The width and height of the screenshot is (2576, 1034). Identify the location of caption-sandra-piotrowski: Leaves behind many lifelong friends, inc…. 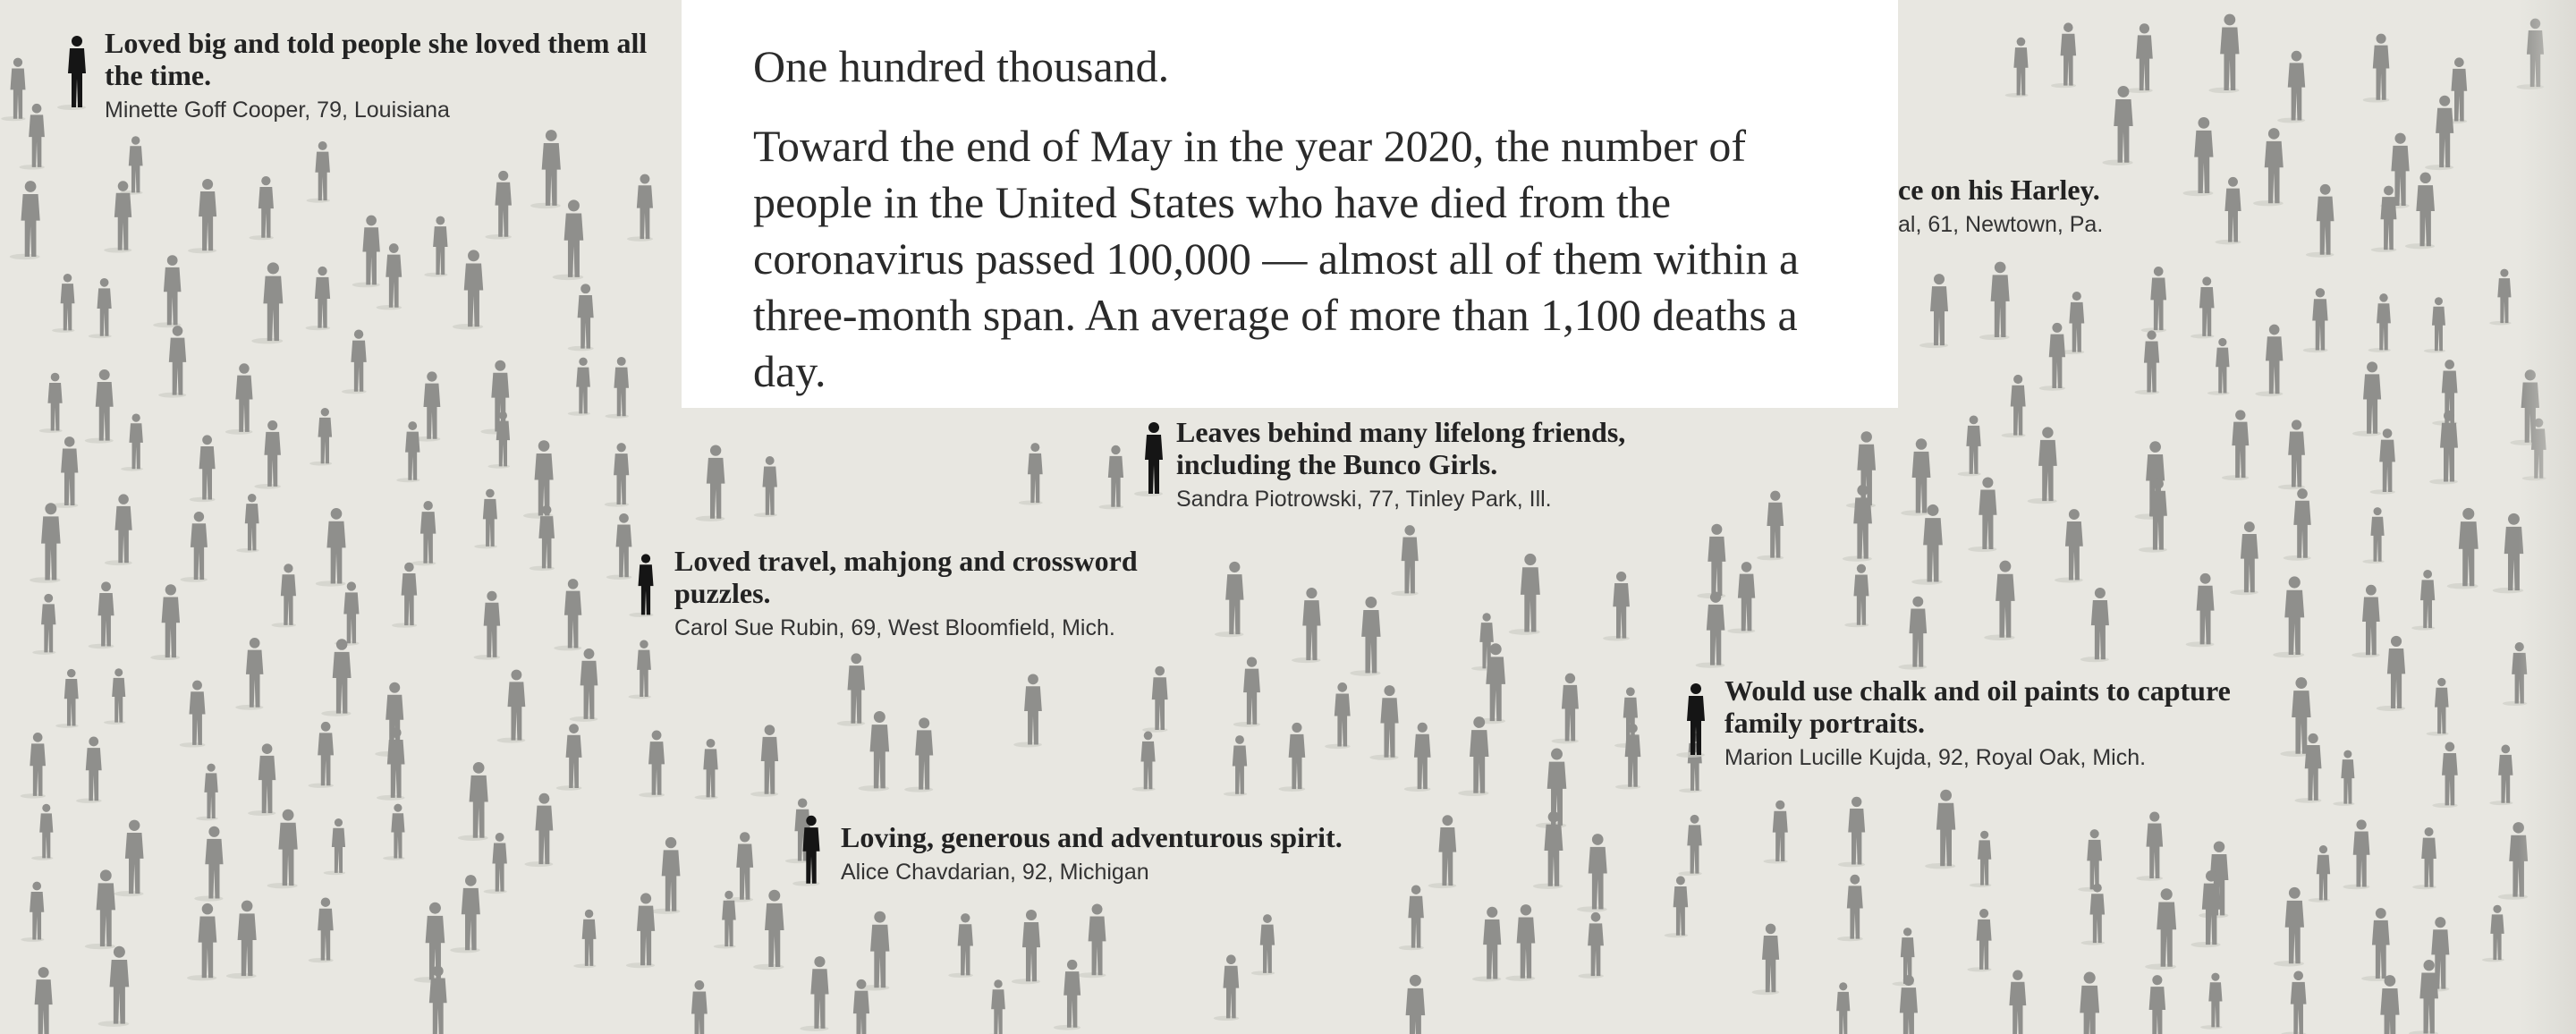
(1426, 465).